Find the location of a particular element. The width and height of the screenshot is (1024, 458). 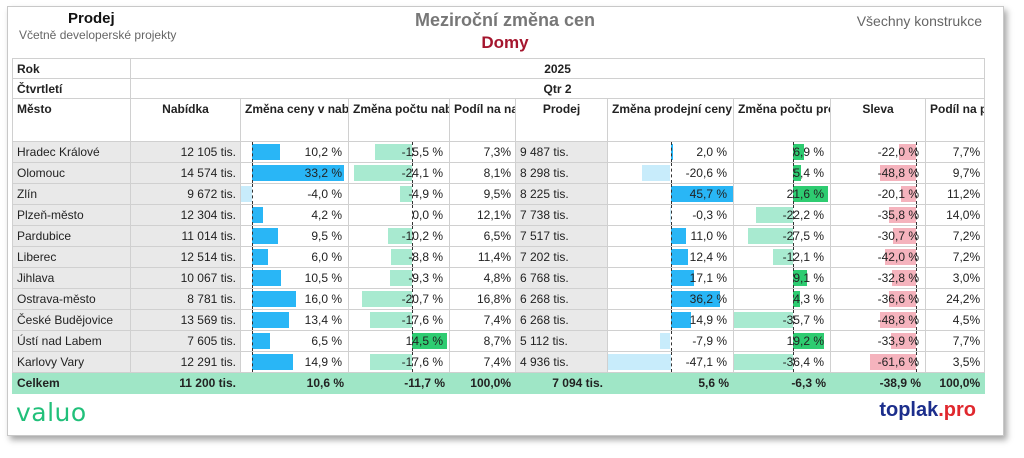

offer-count-change-cell: -4,9 % is located at coordinates (399, 194).